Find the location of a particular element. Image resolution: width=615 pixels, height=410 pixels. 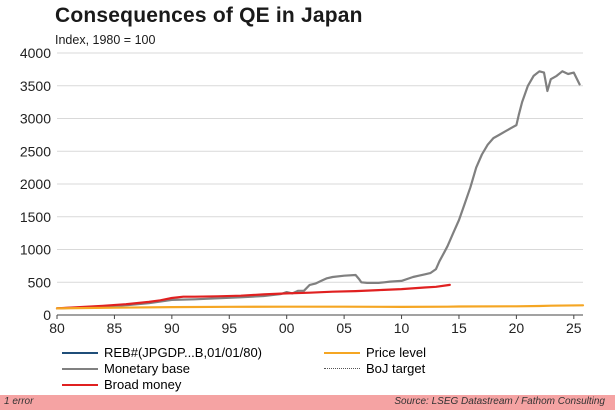

error-count: 1 error is located at coordinates (19, 401).